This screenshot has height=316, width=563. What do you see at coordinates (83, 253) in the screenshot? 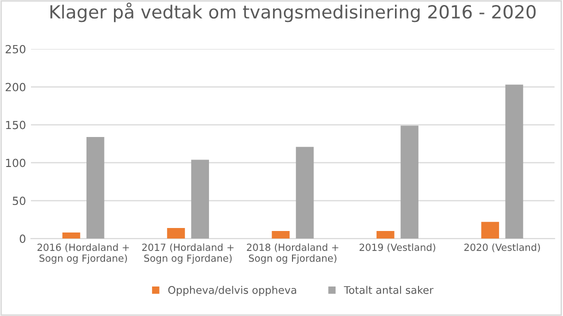
I see `x-tick-label: 2016 (Hordaland + Sogn og Fjordane)` at bounding box center [83, 253].